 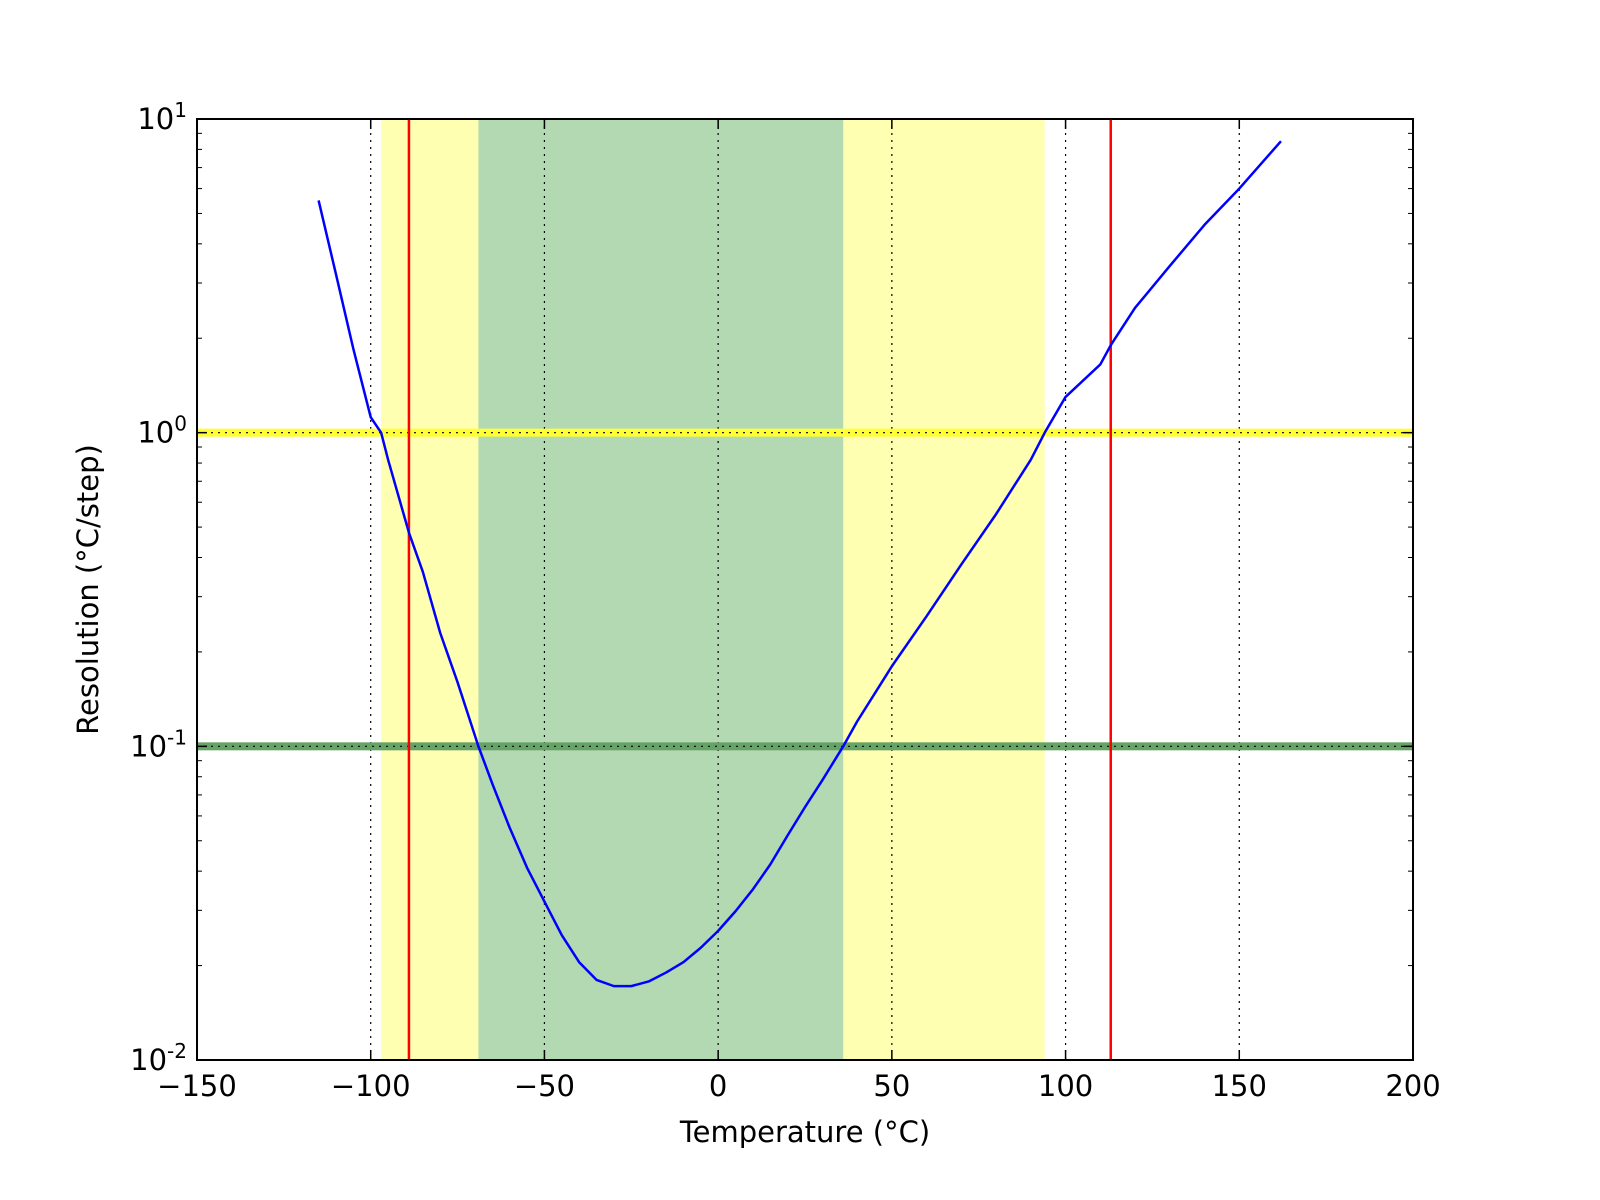 I want to click on x-axis-title: Temperature (°C), so click(x=804, y=1132).